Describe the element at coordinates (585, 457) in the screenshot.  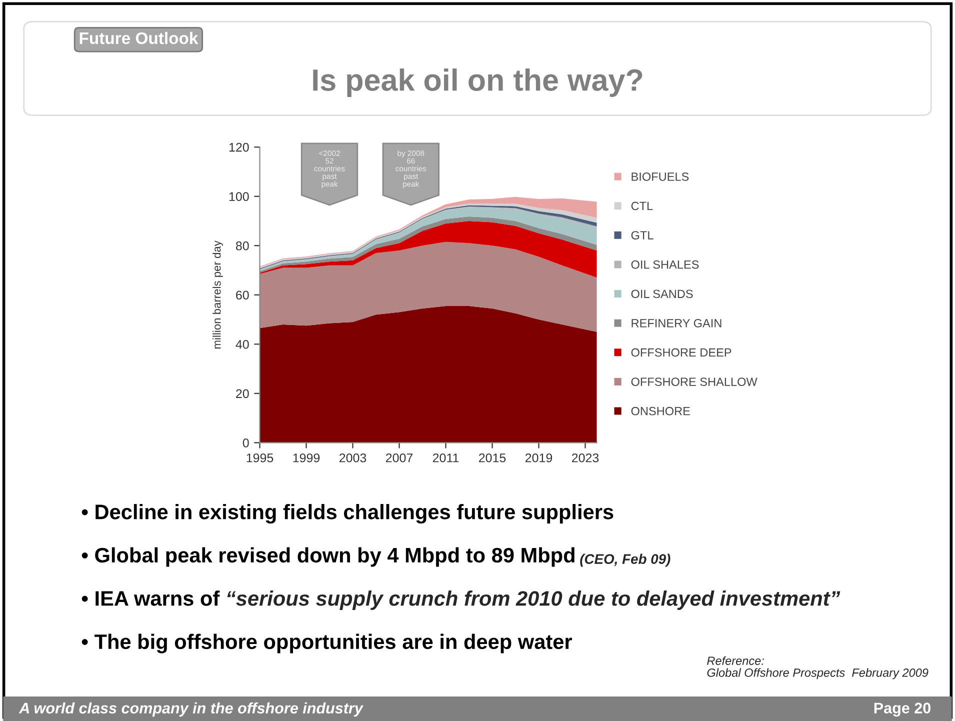
I see `x-tick-label: 2023` at that location.